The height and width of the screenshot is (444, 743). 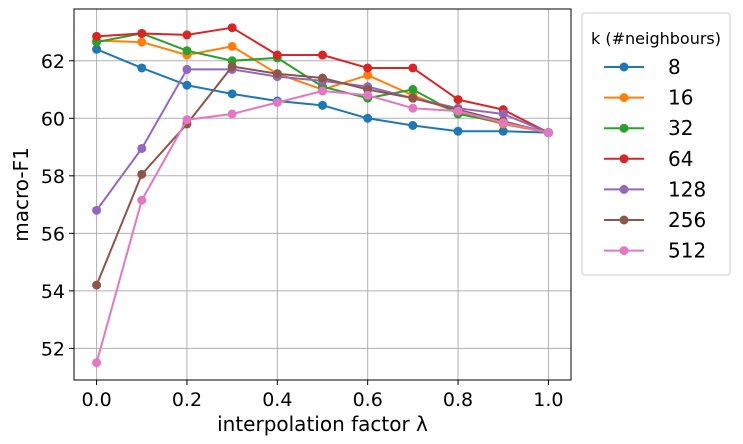 What do you see at coordinates (96, 400) in the screenshot?
I see `x-tick-label: 0.0` at bounding box center [96, 400].